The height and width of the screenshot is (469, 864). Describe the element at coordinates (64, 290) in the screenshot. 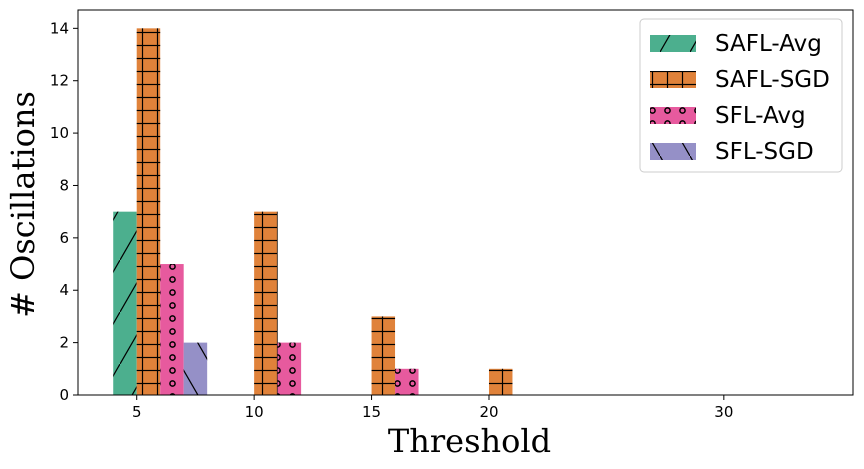

I see `y-tick-label: 4` at that location.